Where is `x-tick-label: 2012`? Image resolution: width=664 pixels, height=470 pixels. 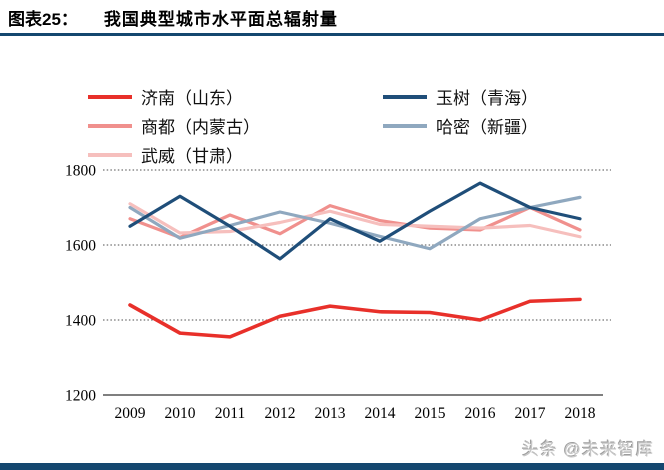 x-tick-label: 2012 is located at coordinates (280, 413).